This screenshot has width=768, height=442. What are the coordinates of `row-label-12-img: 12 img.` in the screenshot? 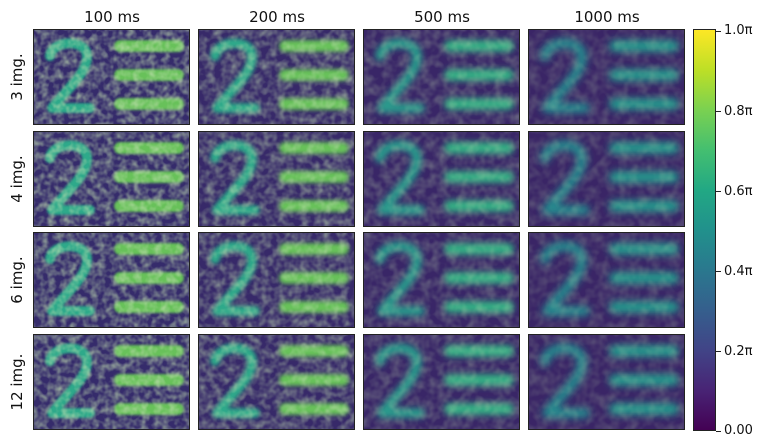 It's located at (17, 382).